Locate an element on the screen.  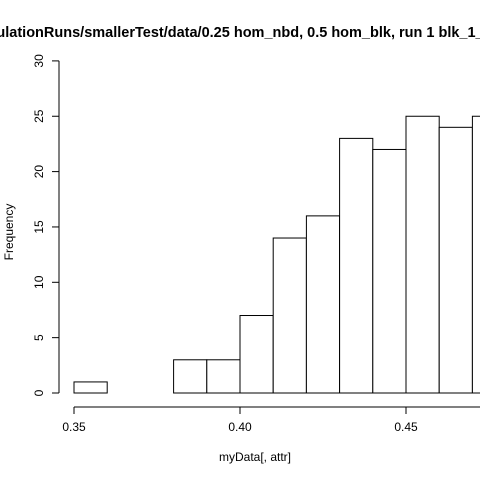
x-tick-label: 0.40 is located at coordinates (240, 427).